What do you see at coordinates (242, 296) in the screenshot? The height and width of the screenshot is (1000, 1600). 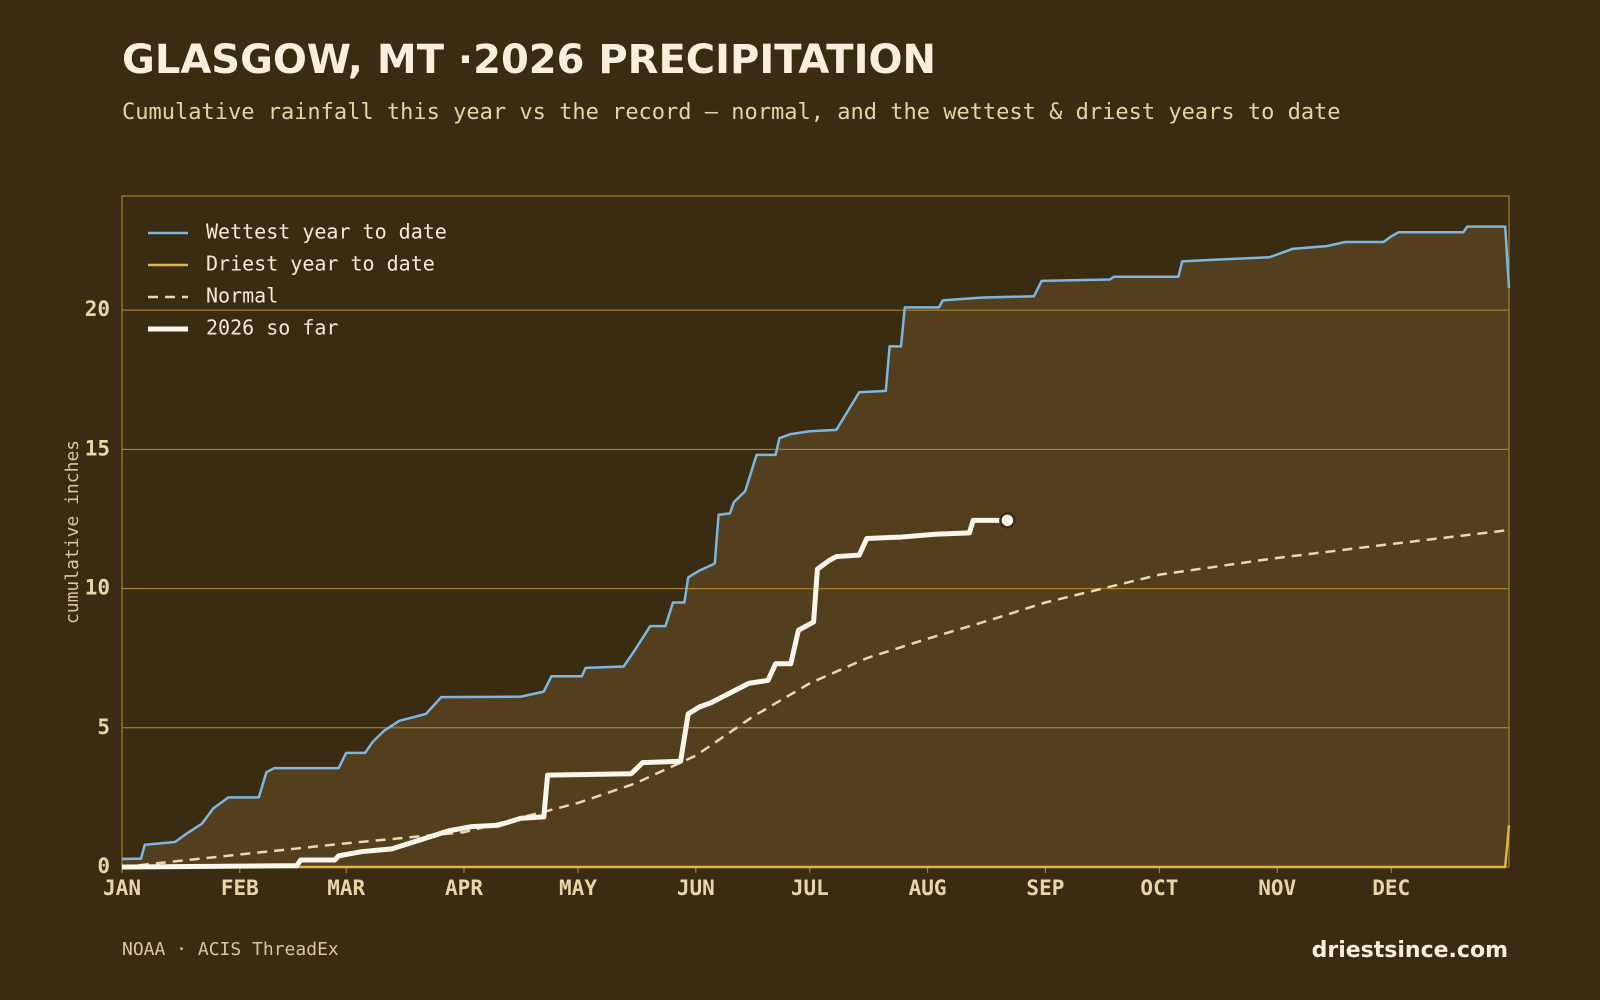 I see `legend-label: Normal` at bounding box center [242, 296].